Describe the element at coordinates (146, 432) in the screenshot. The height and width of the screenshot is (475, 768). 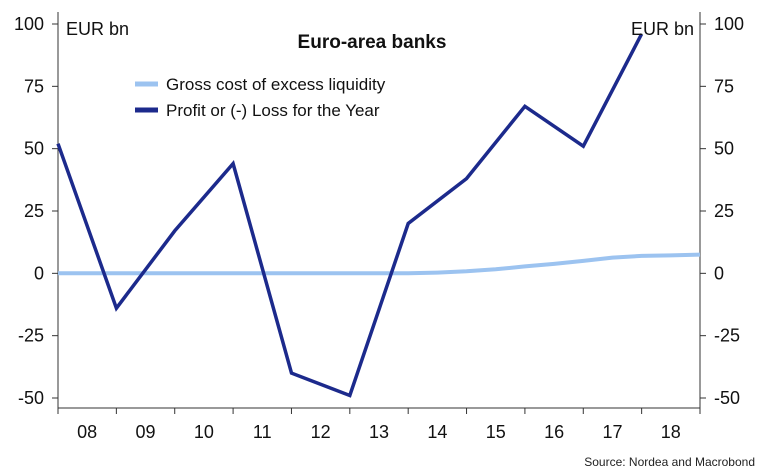
I see `x-tick-label: 09` at that location.